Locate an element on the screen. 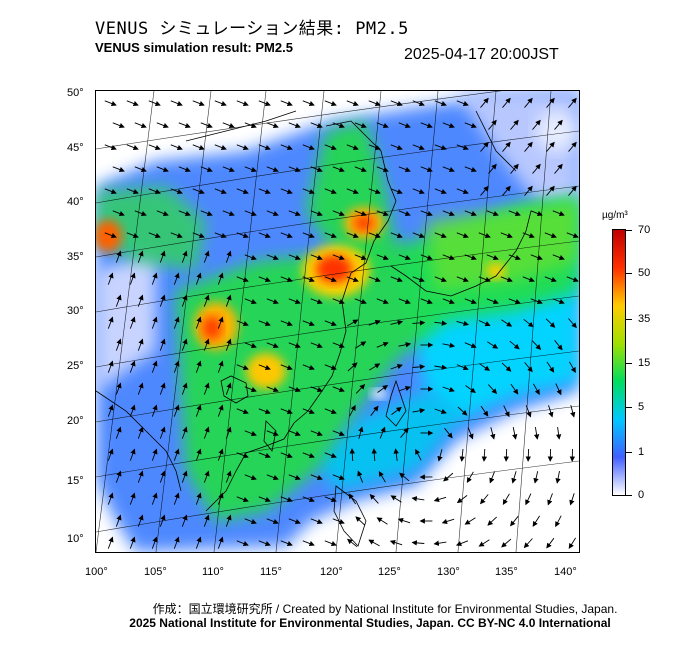 This screenshot has width=700, height=649. title-english: VENUS simulation result: PM2.5 is located at coordinates (194, 47).